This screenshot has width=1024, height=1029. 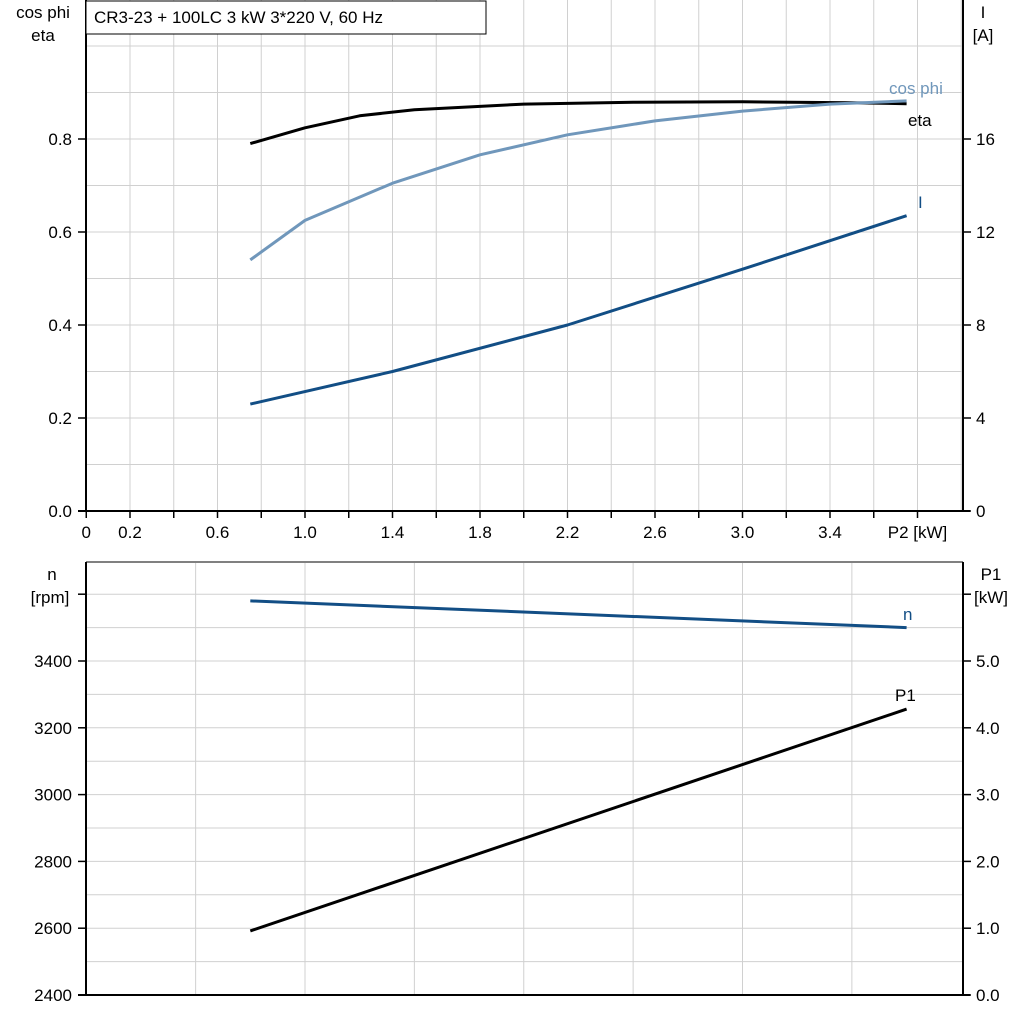 I want to click on y-left-tick-label: 3400, so click(x=53, y=661).